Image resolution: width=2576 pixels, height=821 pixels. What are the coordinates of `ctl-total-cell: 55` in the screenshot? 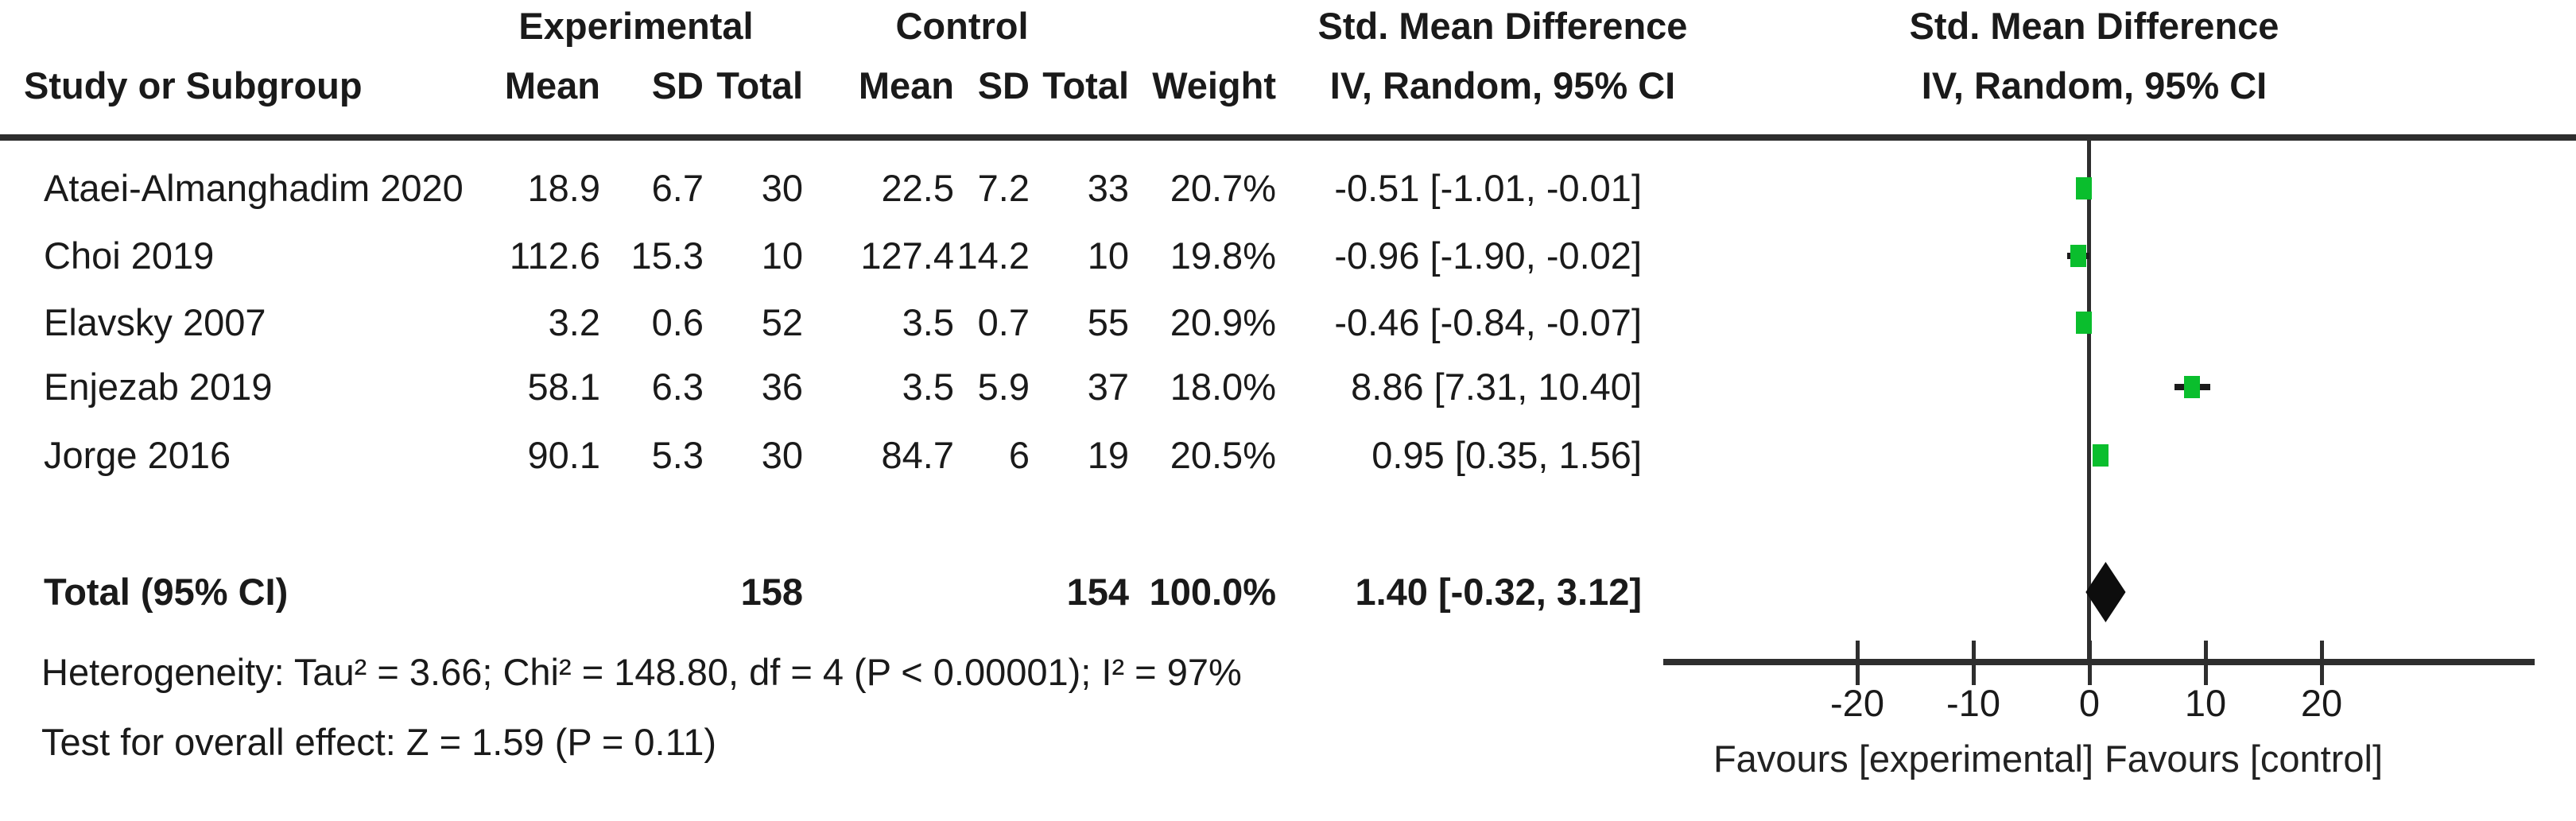 It's located at (1108, 322).